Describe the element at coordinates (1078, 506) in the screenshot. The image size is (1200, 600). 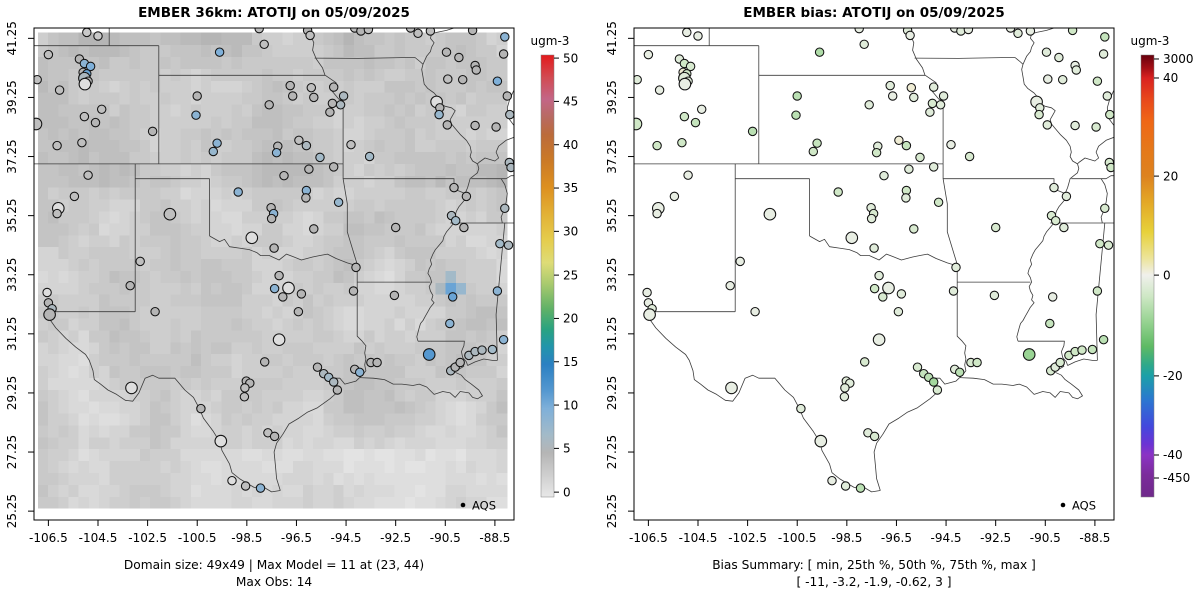
I see `bias-aqs-legend: AQS` at that location.